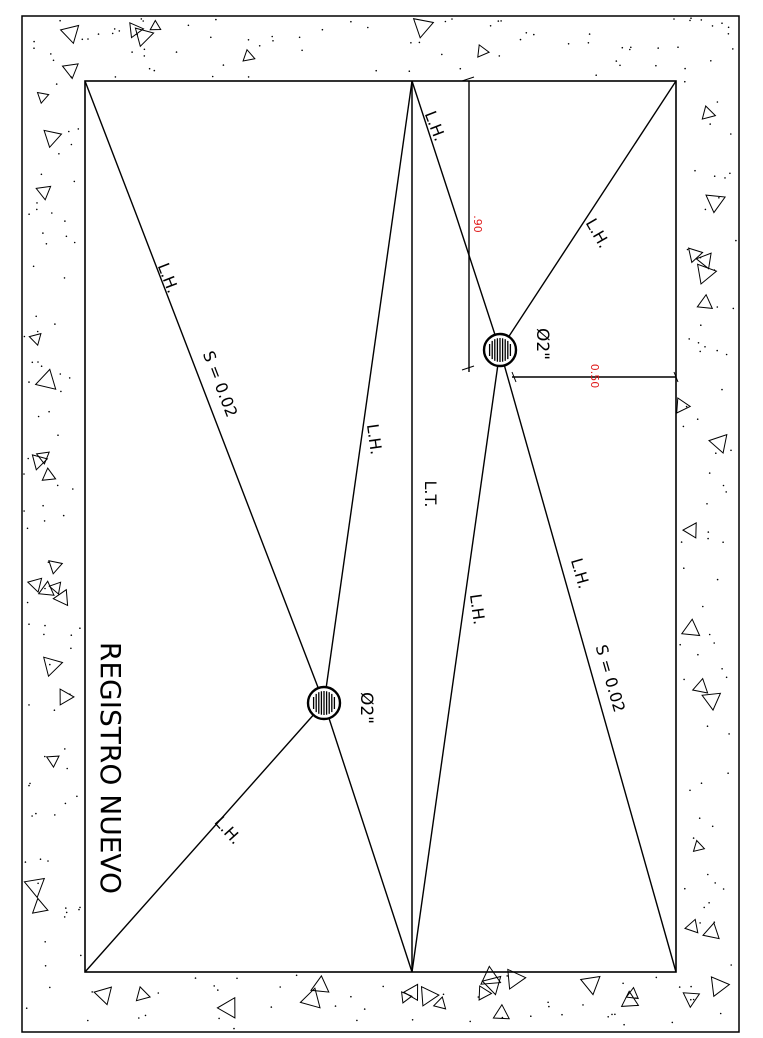 The image size is (763, 1038). I want to click on lh-label: L.H., so click(228, 831).